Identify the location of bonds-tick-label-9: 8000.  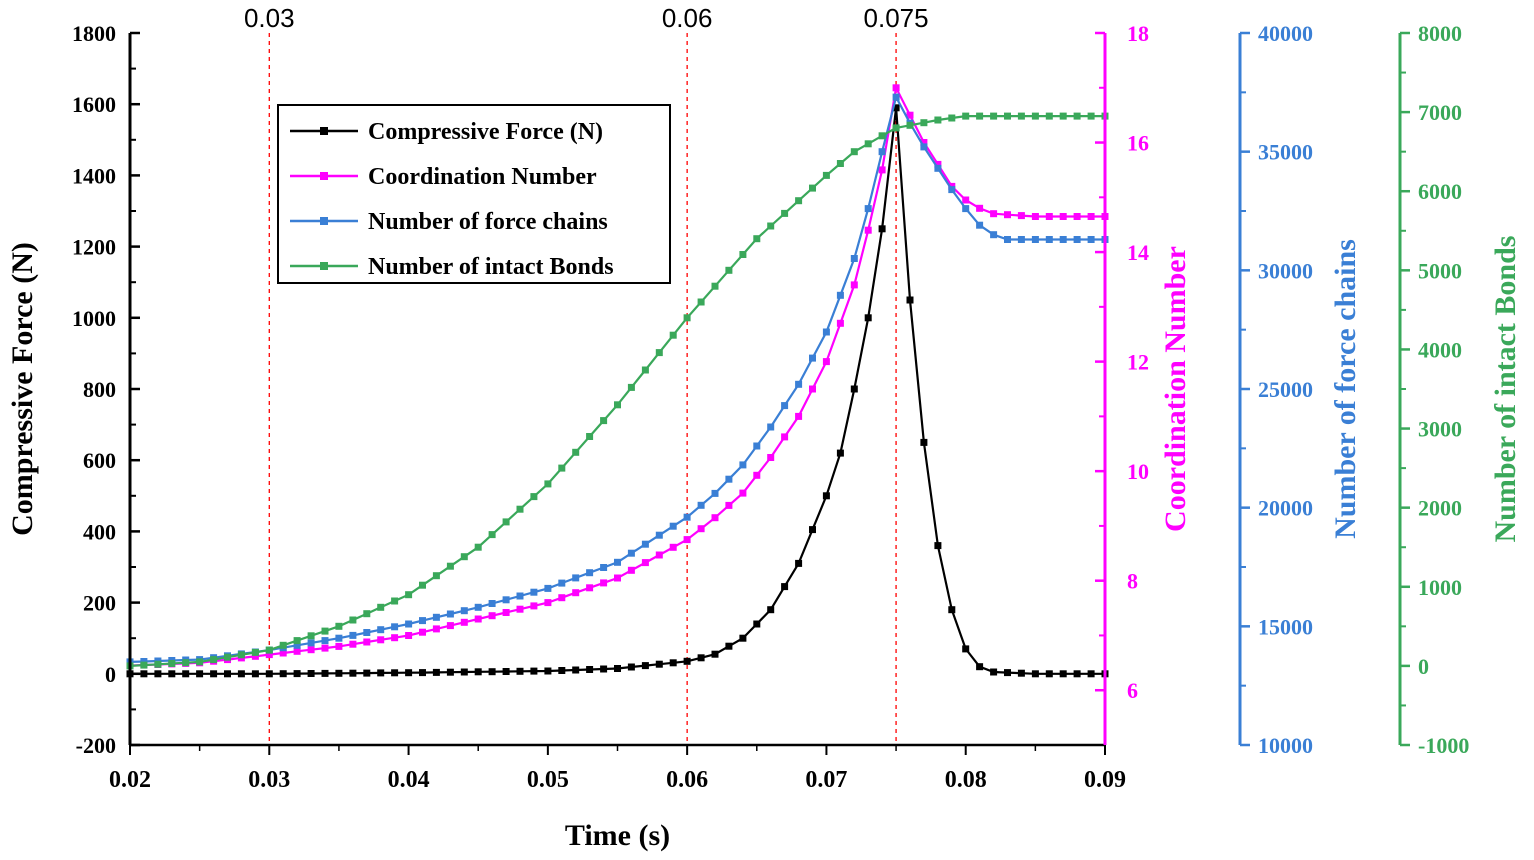
(1440, 33).